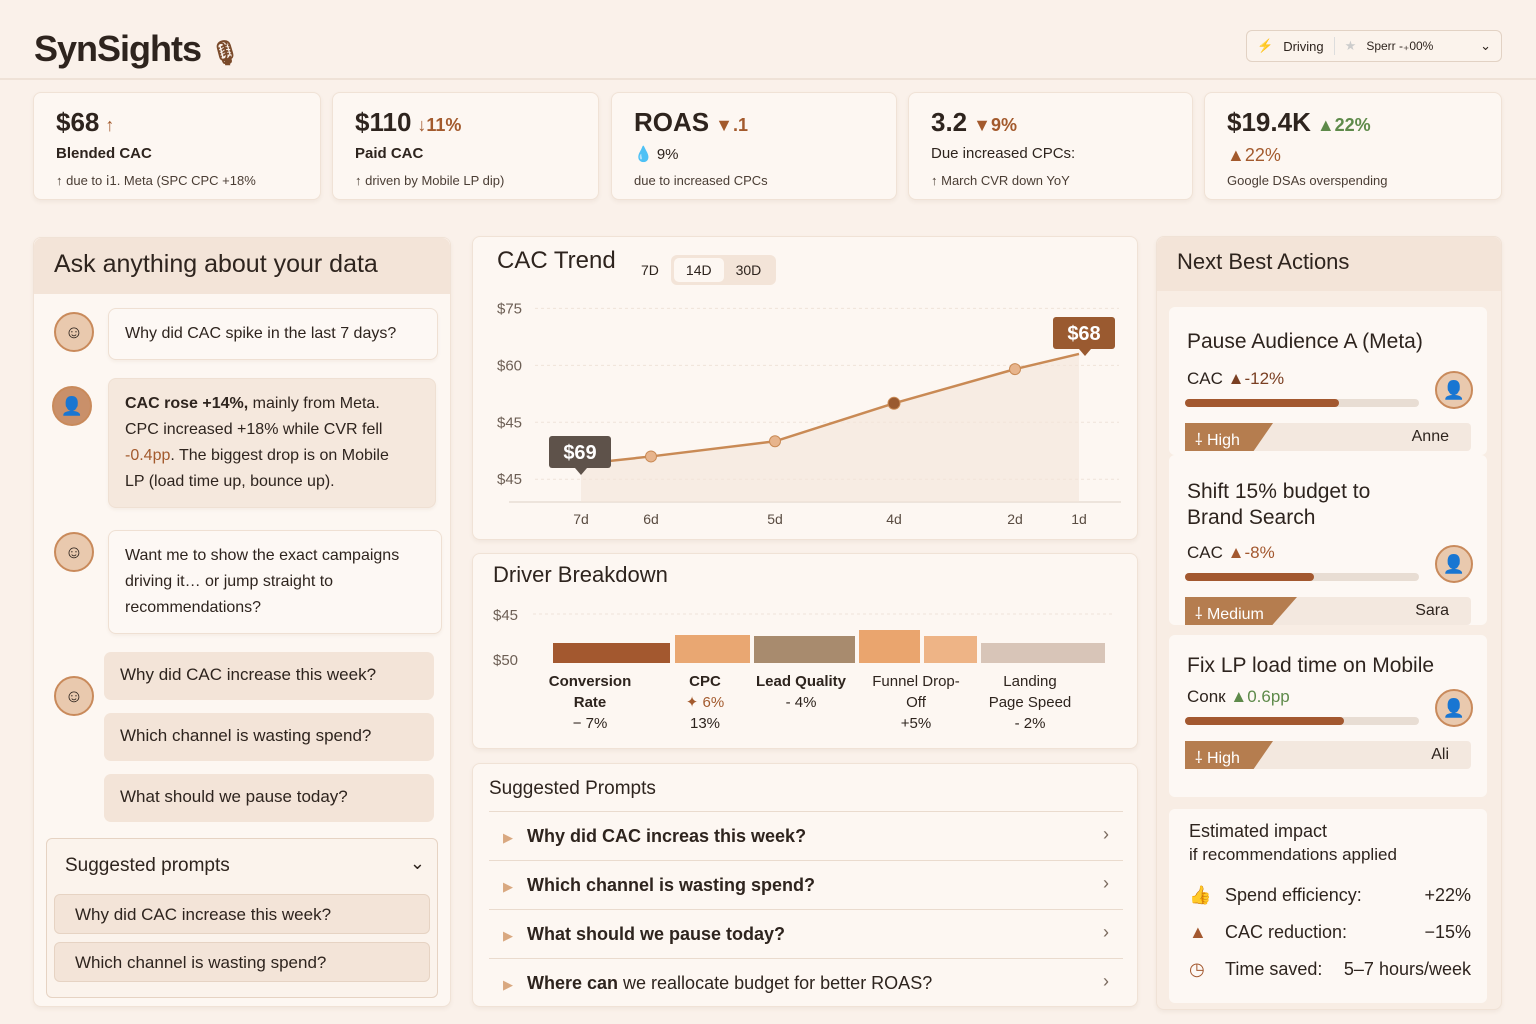  Describe the element at coordinates (269, 737) in the screenshot. I see `quick-question-chip: Which channel is wasting spend?` at that location.